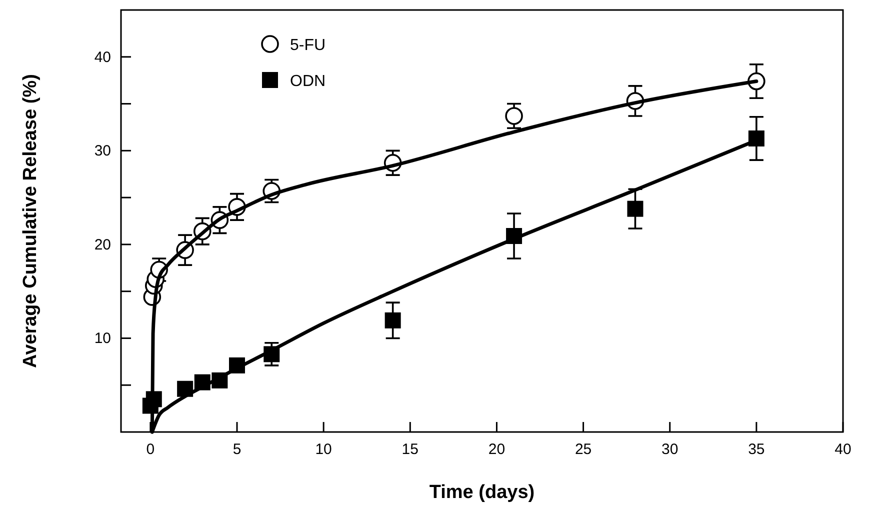 The width and height of the screenshot is (870, 508). What do you see at coordinates (102, 339) in the screenshot?
I see `y-tick-label: 10` at bounding box center [102, 339].